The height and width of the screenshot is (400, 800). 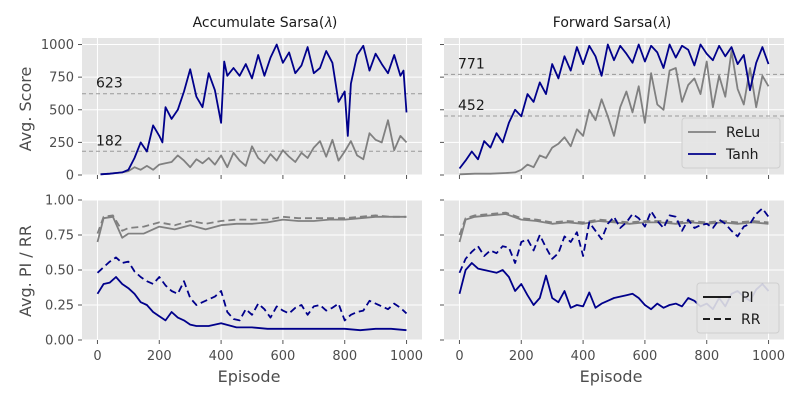 I want to click on legend-ratio: PI RR, so click(x=738, y=308).